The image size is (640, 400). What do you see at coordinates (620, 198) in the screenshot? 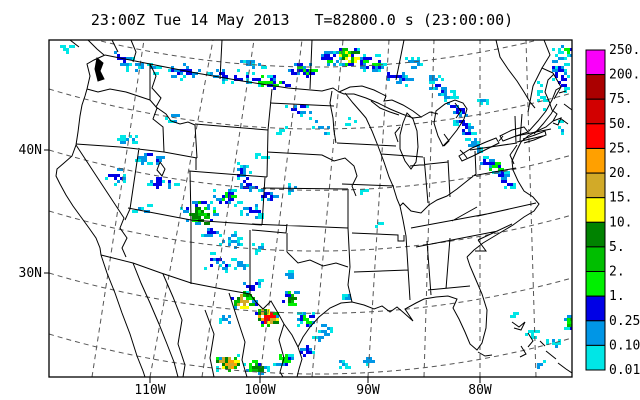
I see `colorbar-value-label: 15.` at bounding box center [620, 198].